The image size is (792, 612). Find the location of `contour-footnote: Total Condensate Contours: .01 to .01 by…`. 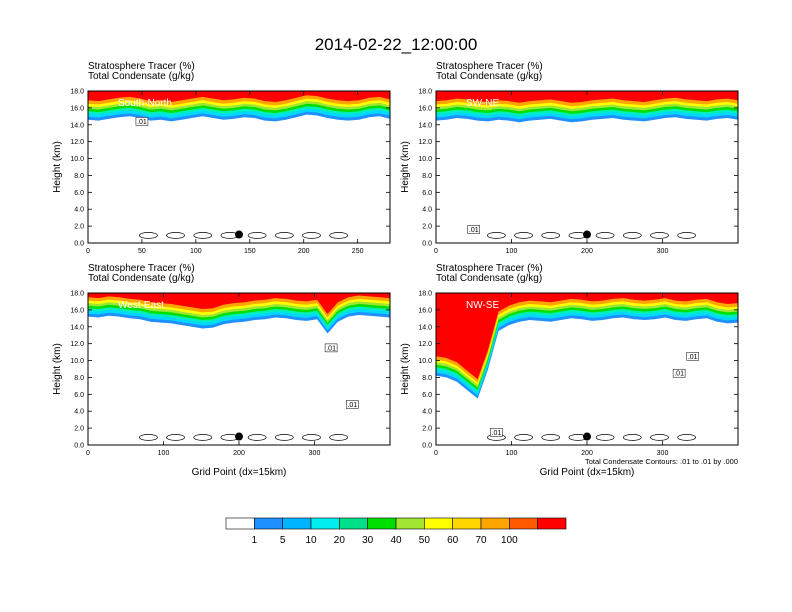

contour-footnote: Total Condensate Contours: .01 to .01 by… is located at coordinates (661, 461).